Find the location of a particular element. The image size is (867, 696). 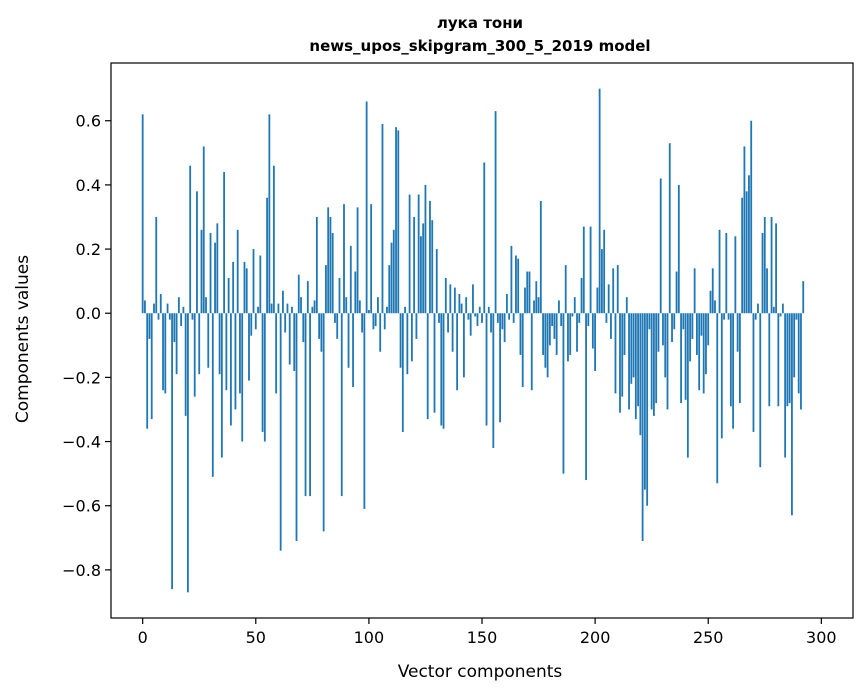

y-axis-label: Components values is located at coordinates (23, 339).